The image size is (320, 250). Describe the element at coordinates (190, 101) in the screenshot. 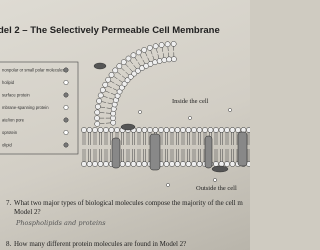

I see `inside-label: Inside the cell` at that location.